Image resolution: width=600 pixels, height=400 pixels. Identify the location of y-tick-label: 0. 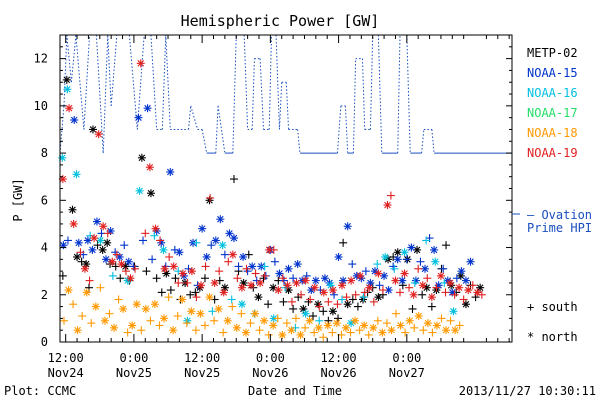
(44, 342).